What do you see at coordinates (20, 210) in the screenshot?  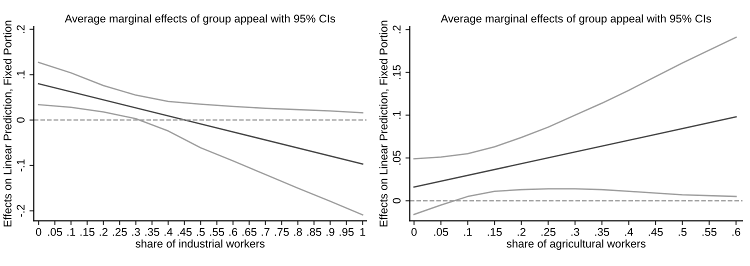 I see `y-tick-label: -.2` at bounding box center [20, 210].